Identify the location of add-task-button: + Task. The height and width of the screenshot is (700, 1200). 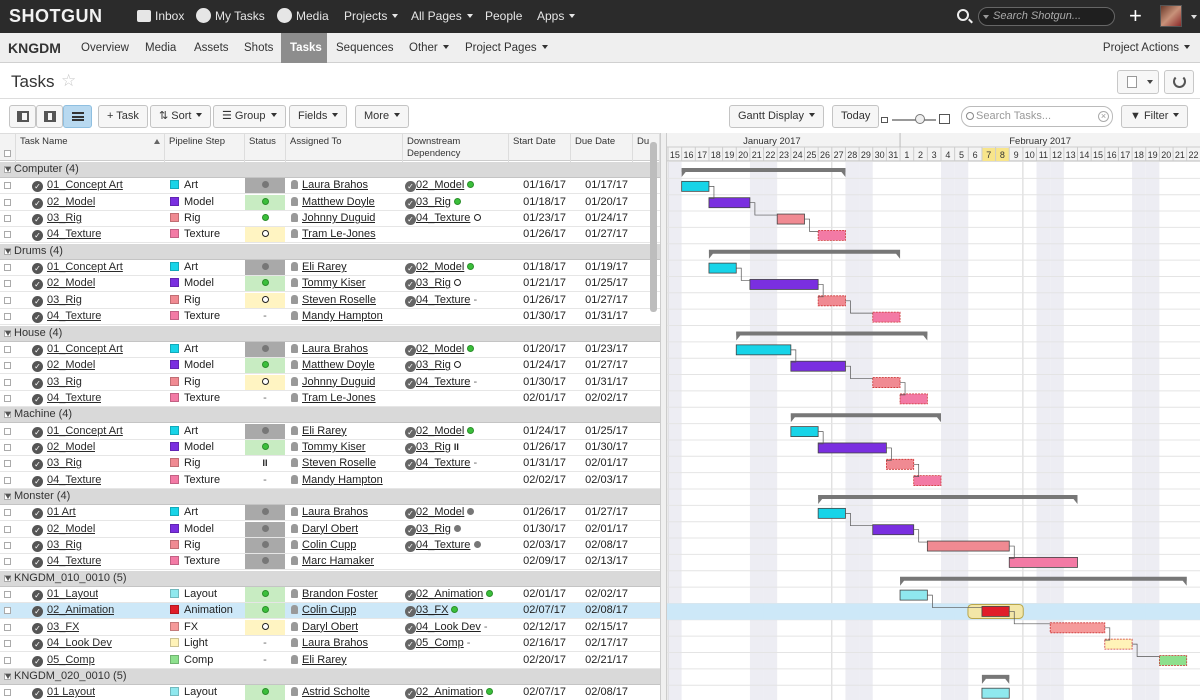
(123, 116).